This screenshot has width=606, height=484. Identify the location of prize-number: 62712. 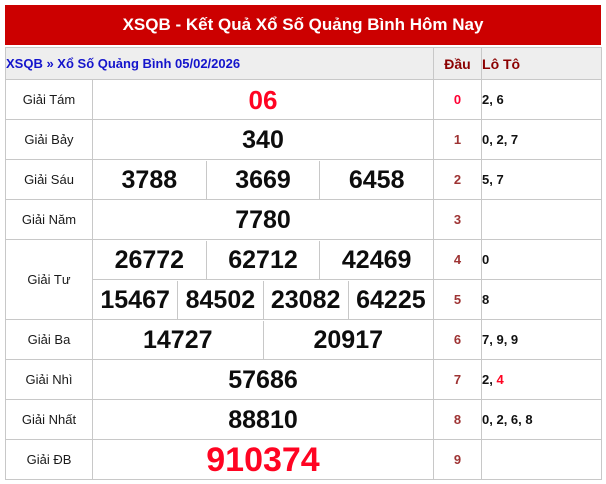
(262, 259).